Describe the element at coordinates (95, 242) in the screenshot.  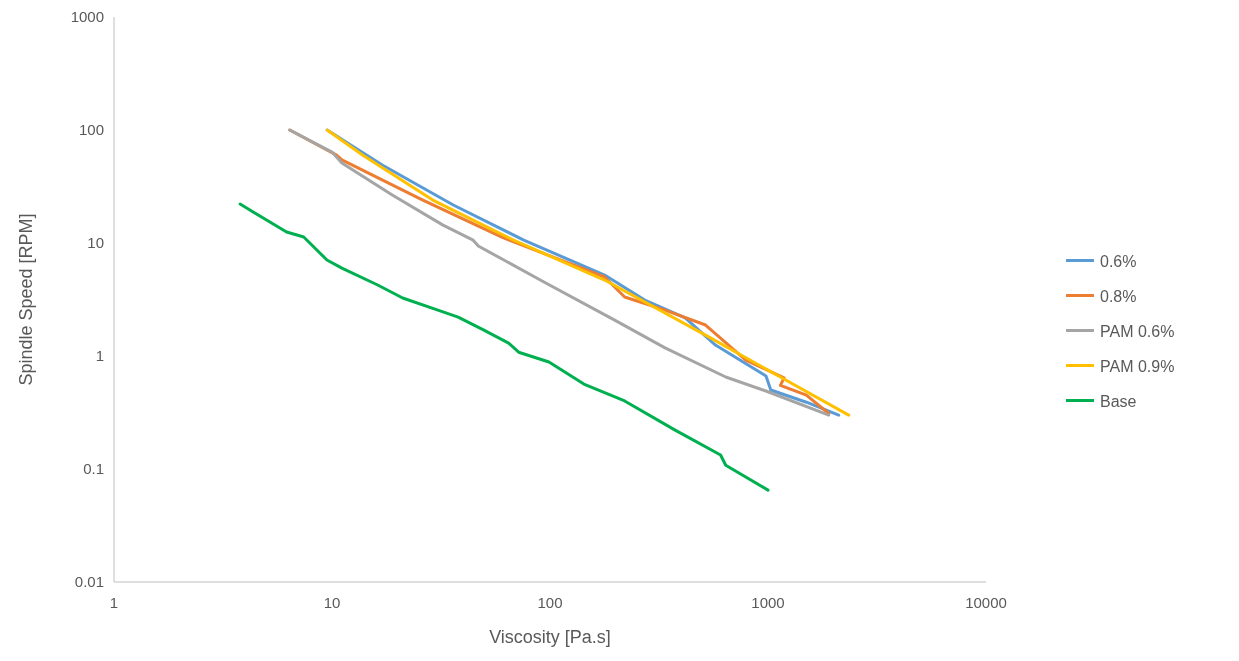
I see `y-tick-label: 10` at that location.